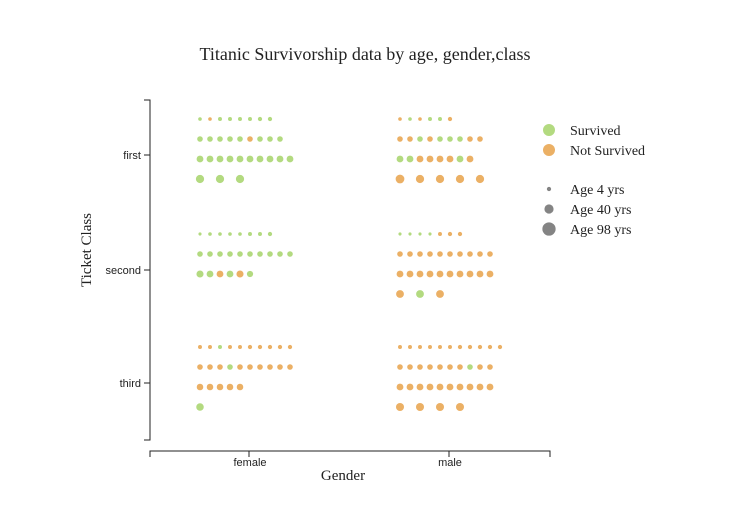  I want to click on legend-label-not-survived: Not Survived, so click(607, 151).